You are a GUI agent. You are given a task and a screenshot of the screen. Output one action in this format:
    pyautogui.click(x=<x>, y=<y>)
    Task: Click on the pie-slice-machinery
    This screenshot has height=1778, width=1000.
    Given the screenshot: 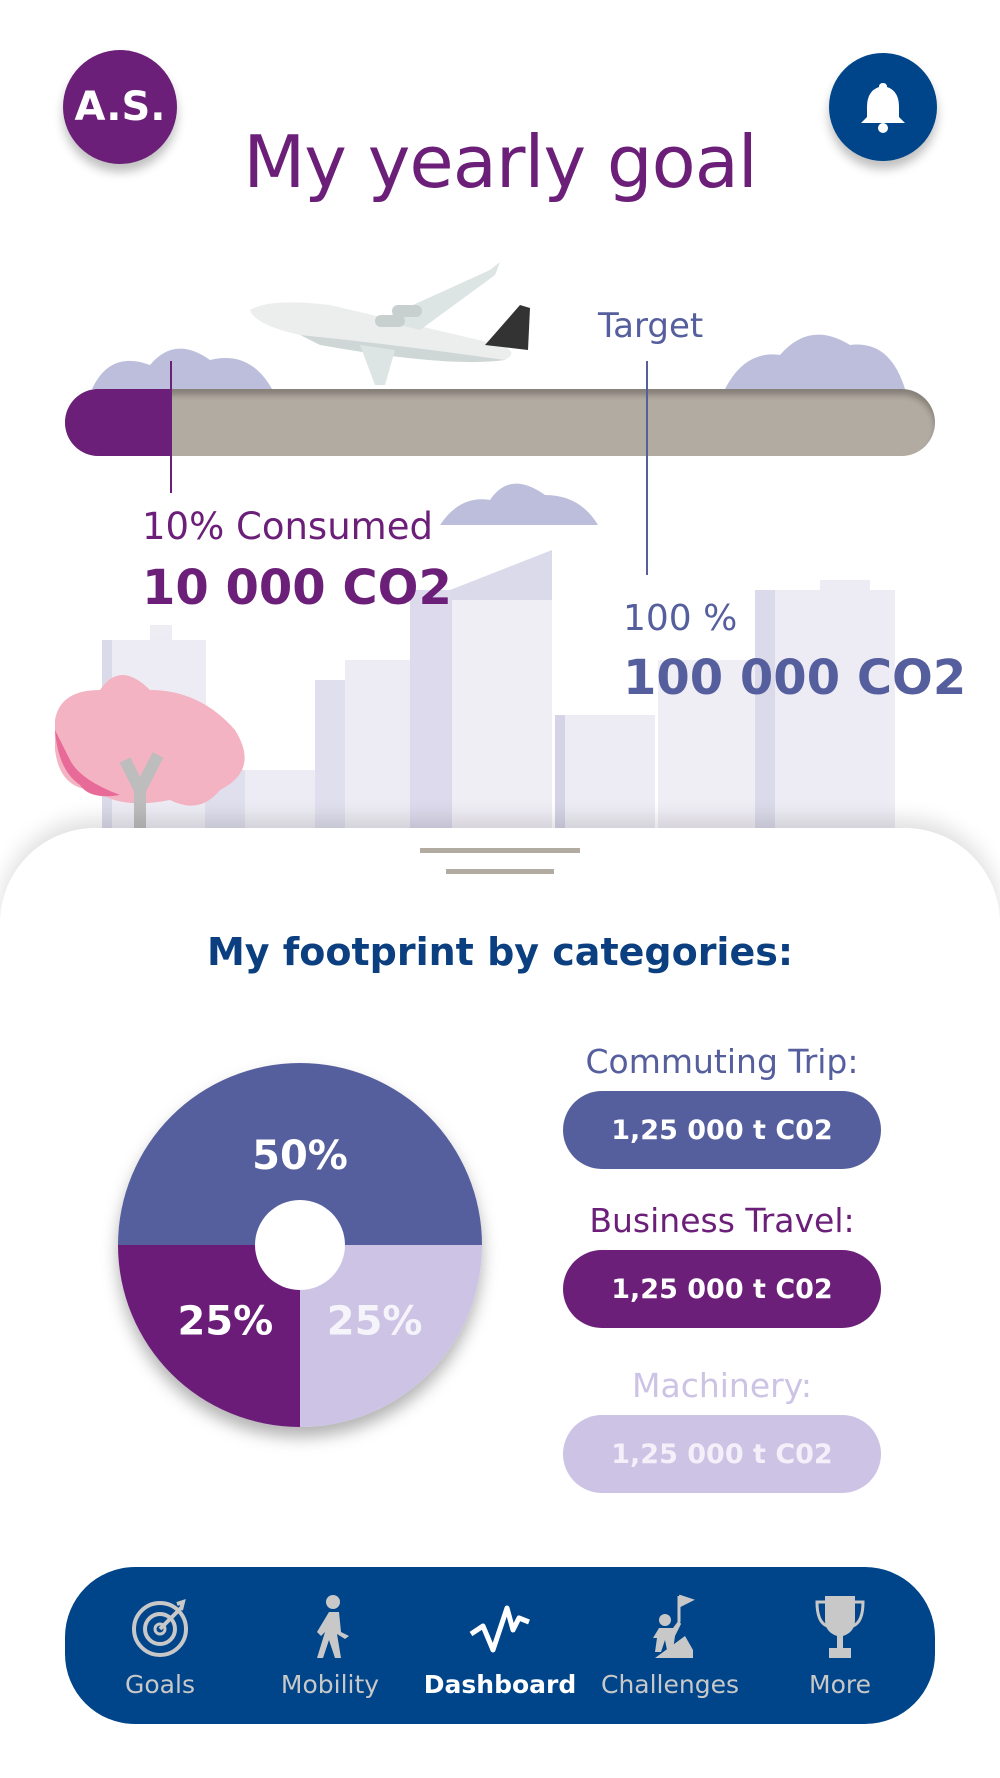 What is the action you would take?
    pyautogui.click(x=391, y=1336)
    